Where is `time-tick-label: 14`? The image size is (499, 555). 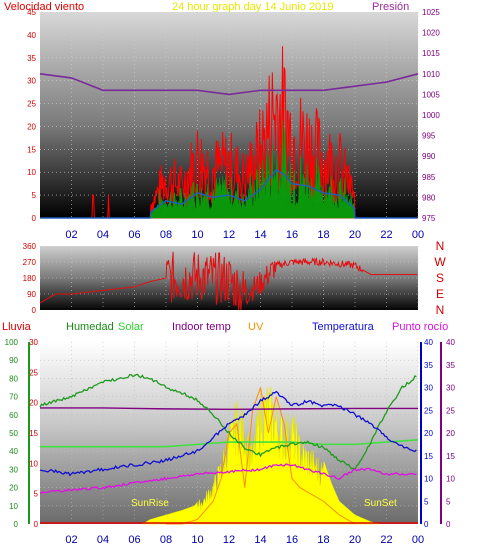
time-tick-label: 14 is located at coordinates (260, 235).